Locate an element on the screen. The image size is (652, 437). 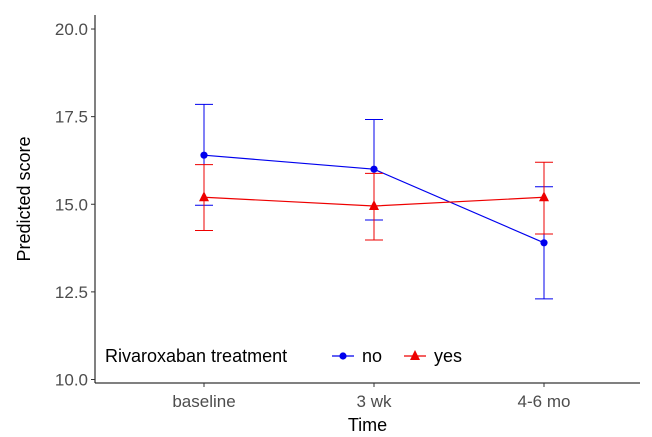
legend: Rivaroxaban treatment no yes is located at coordinates (283, 356).